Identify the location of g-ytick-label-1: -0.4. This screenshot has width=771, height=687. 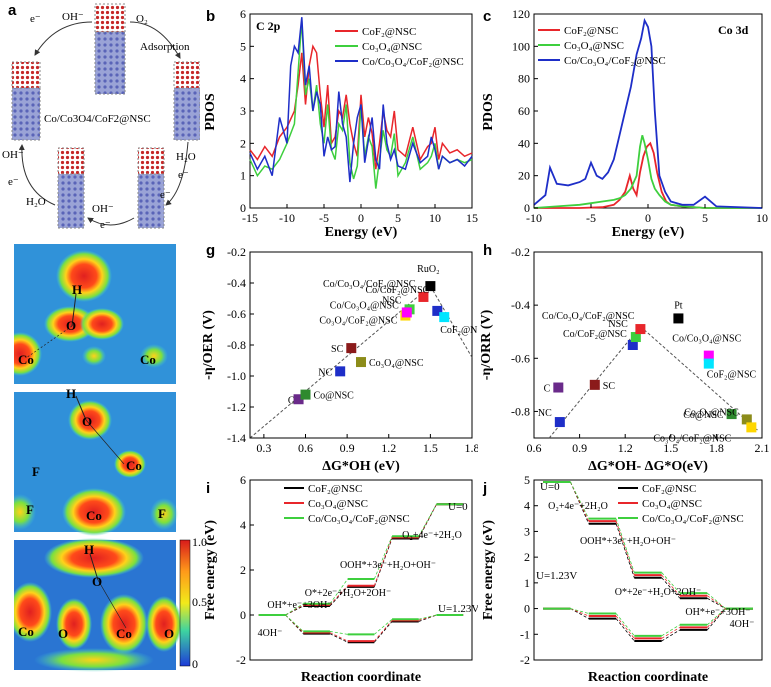
(236, 283).